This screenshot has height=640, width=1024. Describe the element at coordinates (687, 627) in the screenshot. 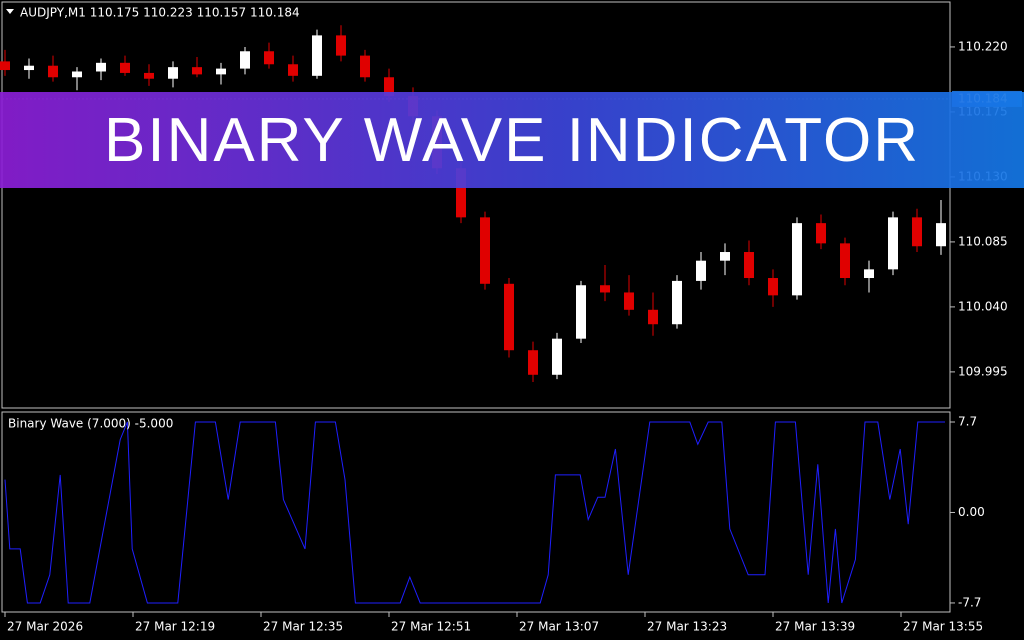

I see `x-tick-label: 27 Mar 13:23` at that location.